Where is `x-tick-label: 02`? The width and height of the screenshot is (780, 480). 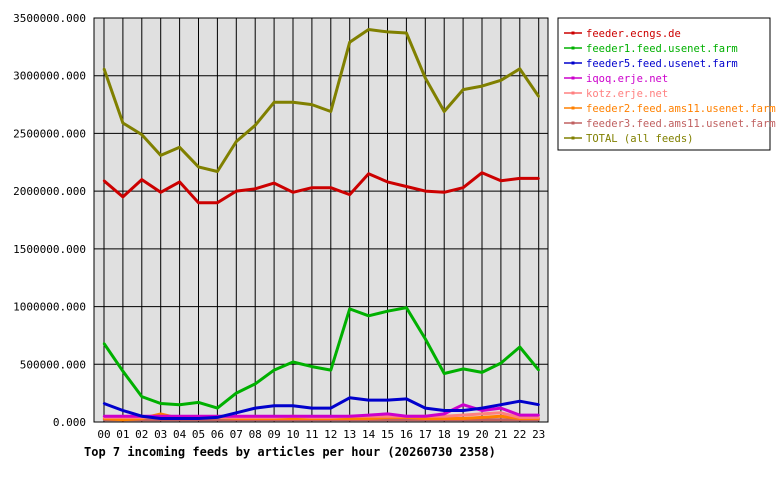
x-tick-label: 02 is located at coordinates (141, 434).